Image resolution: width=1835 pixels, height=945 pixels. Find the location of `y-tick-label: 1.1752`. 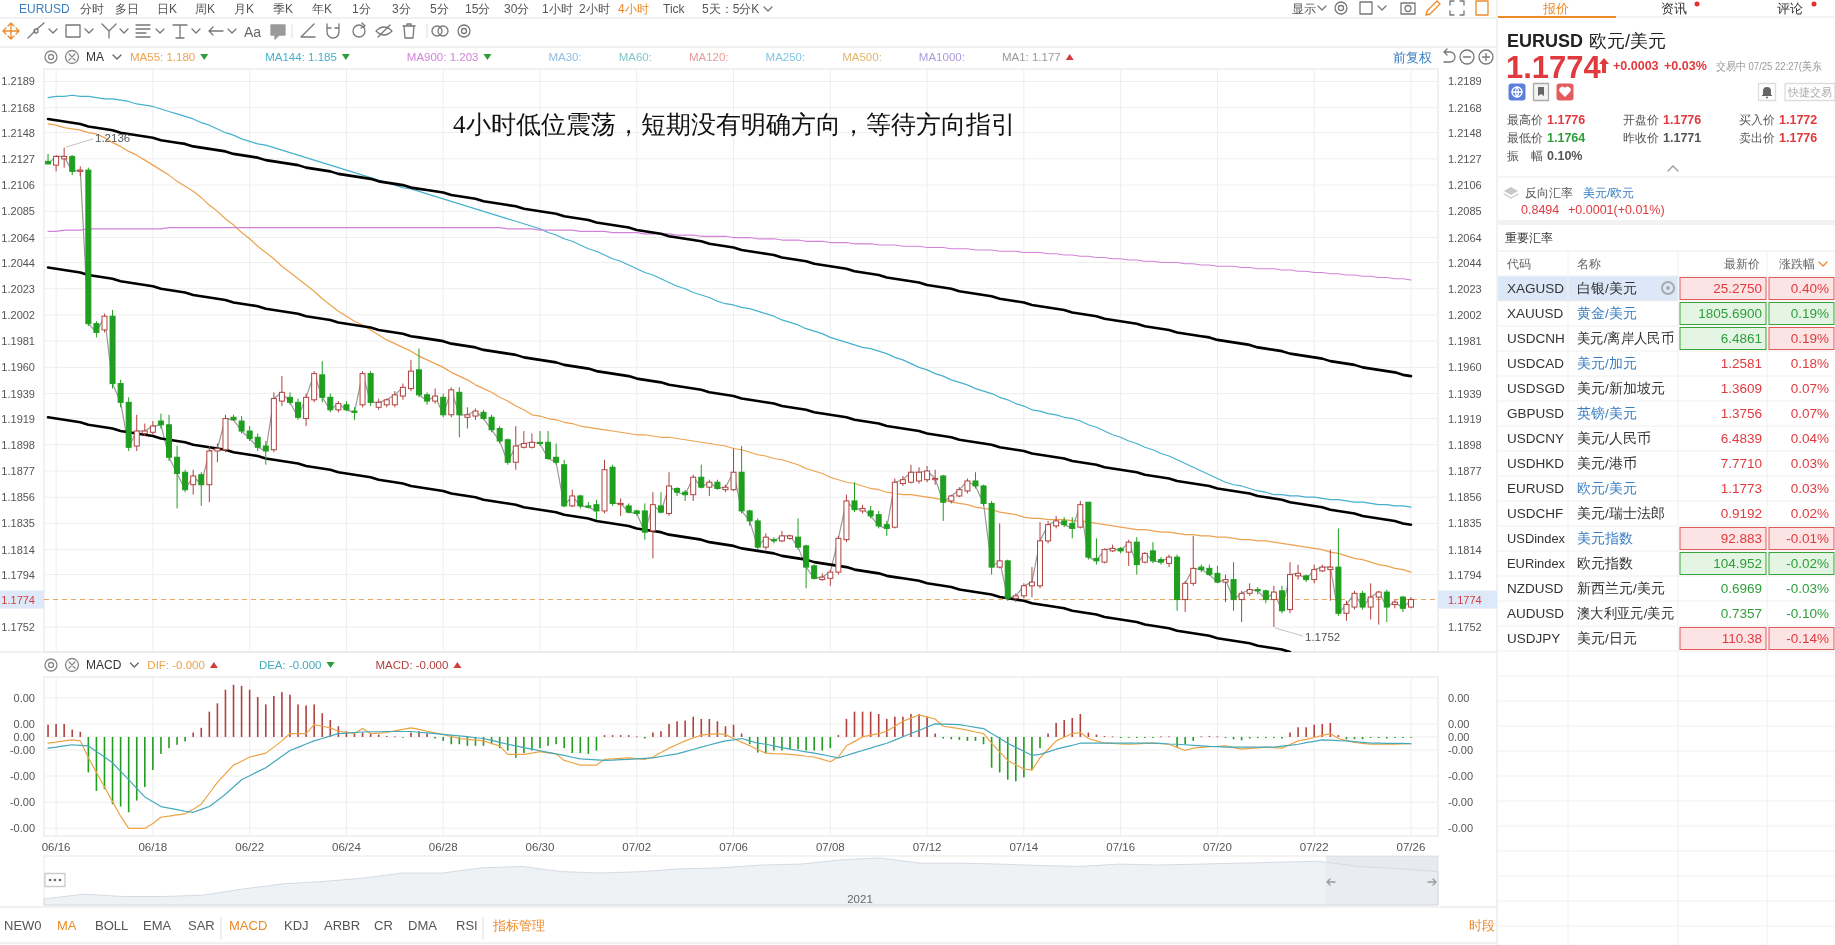

y-tick-label: 1.1752 is located at coordinates (18, 627).